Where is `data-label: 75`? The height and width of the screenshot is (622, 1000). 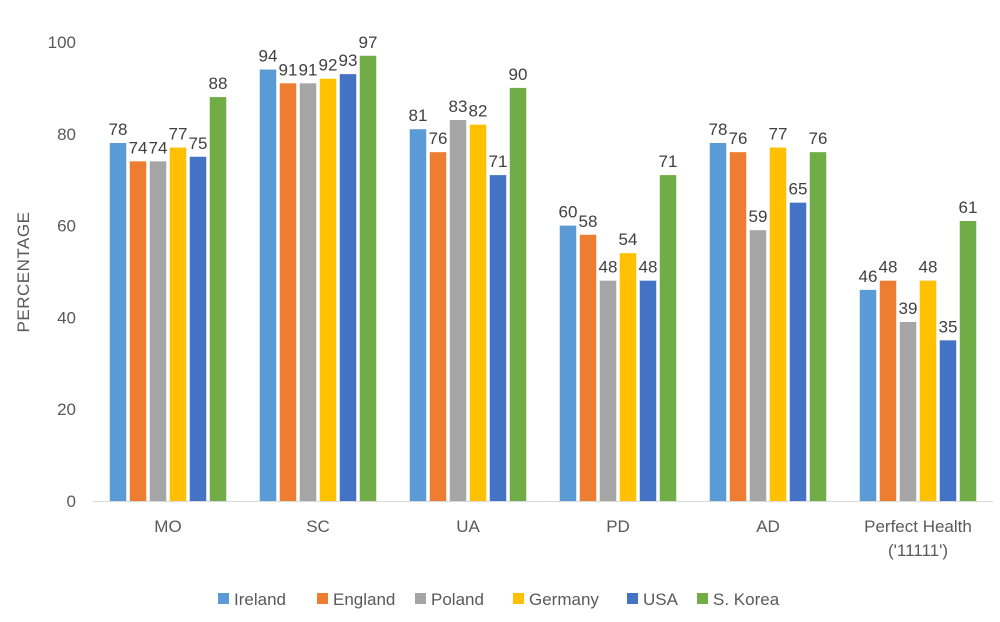
data-label: 75 is located at coordinates (198, 143).